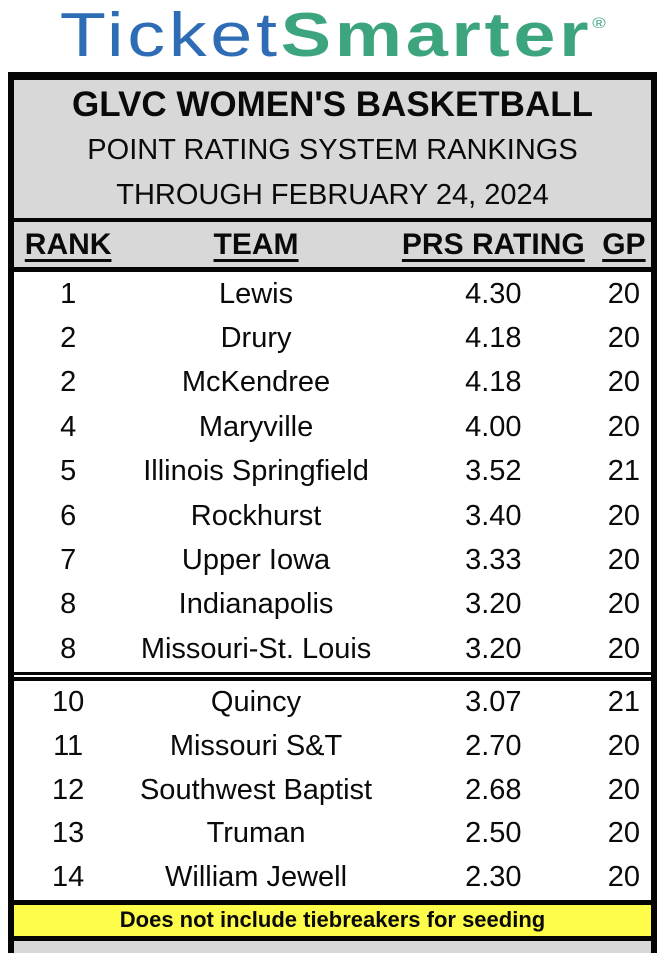  What do you see at coordinates (493, 426) in the screenshot?
I see `cell-rating: 4.00` at bounding box center [493, 426].